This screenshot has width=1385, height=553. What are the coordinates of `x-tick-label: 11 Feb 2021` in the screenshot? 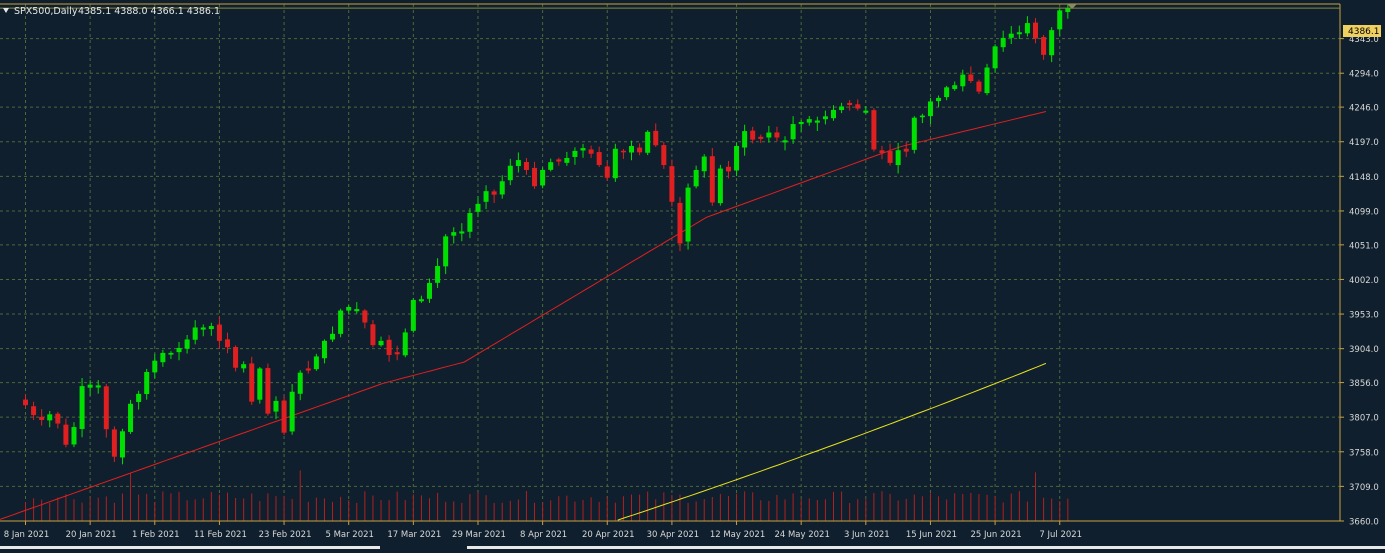 It's located at (220, 535).